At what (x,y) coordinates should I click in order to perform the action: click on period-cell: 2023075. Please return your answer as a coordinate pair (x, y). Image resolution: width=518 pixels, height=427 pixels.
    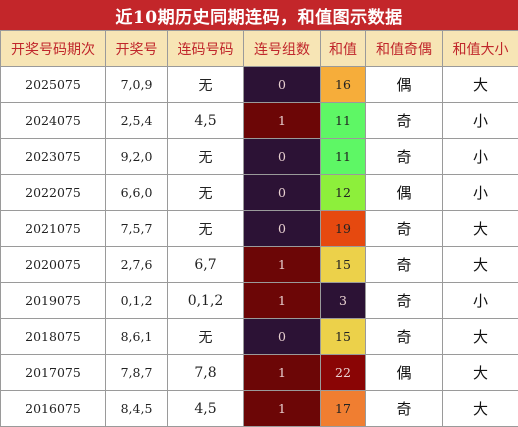
    Looking at the image, I should click on (53, 157).